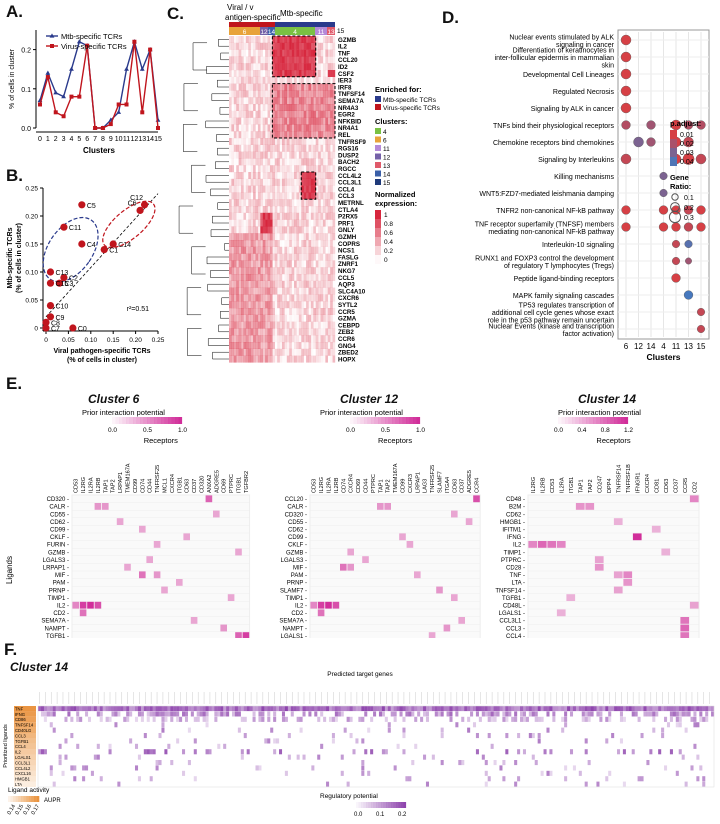 The image size is (720, 824). What do you see at coordinates (113, 244) in the screenshot?
I see `scatter-point` at bounding box center [113, 244].